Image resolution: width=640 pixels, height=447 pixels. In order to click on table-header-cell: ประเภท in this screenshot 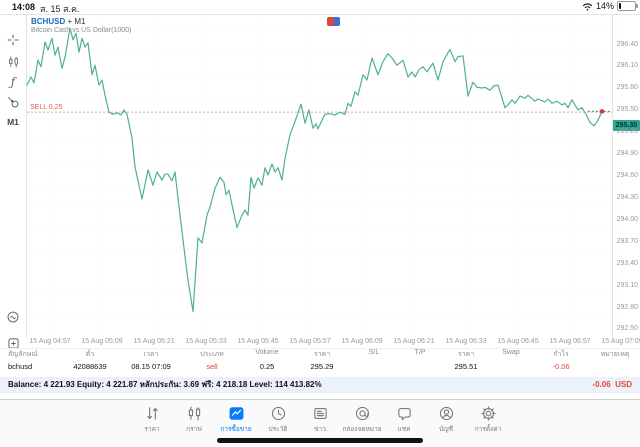, I will do `click(212, 354)`.